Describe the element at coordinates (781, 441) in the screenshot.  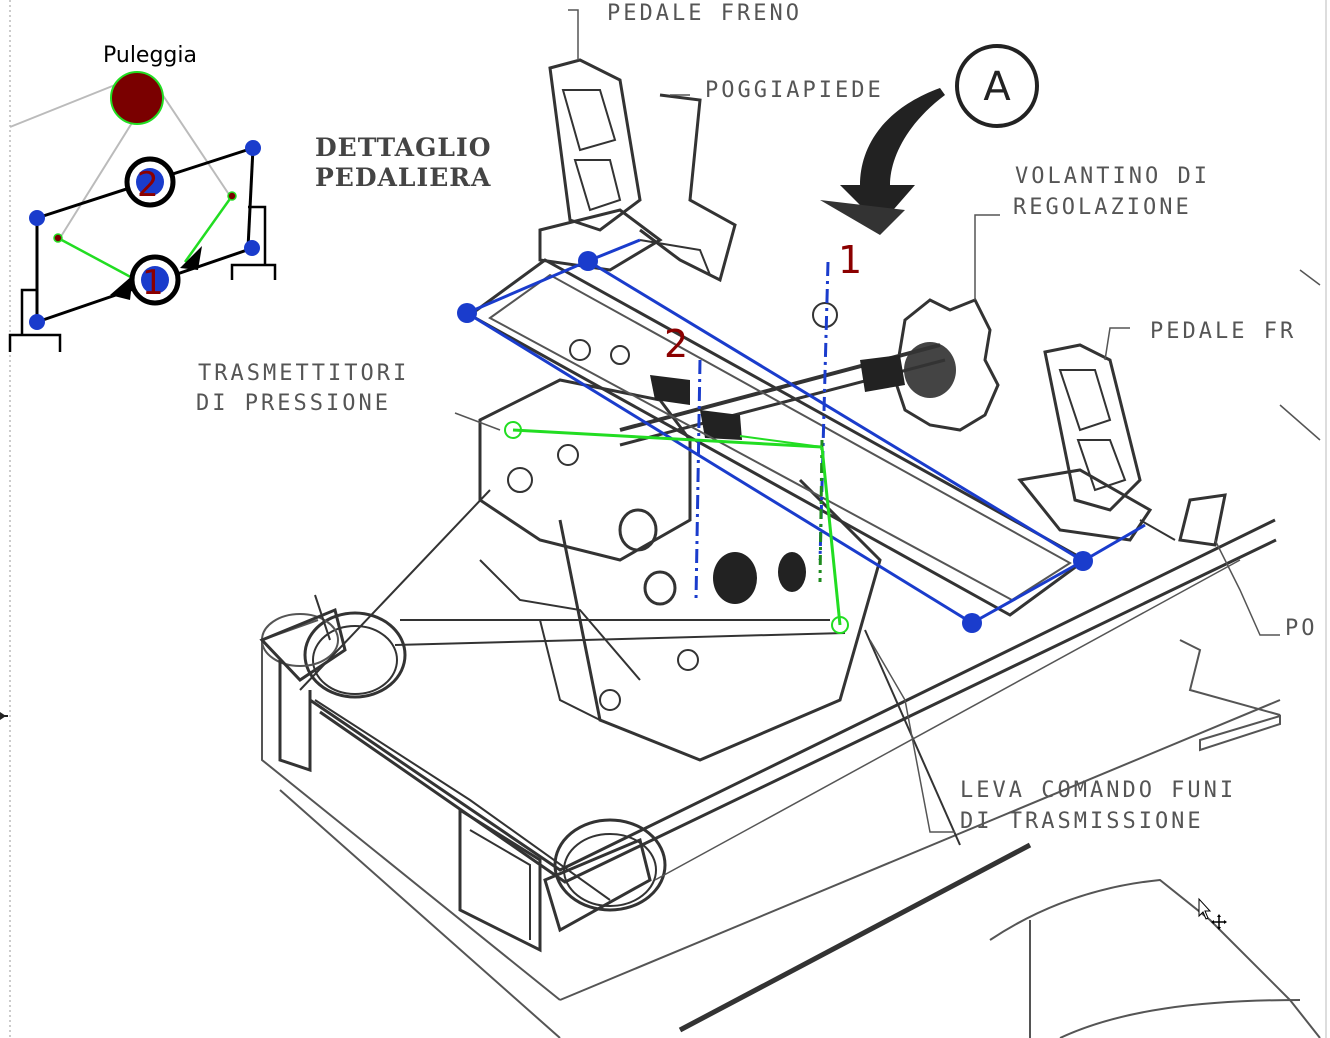
I see `cable-lever` at that location.